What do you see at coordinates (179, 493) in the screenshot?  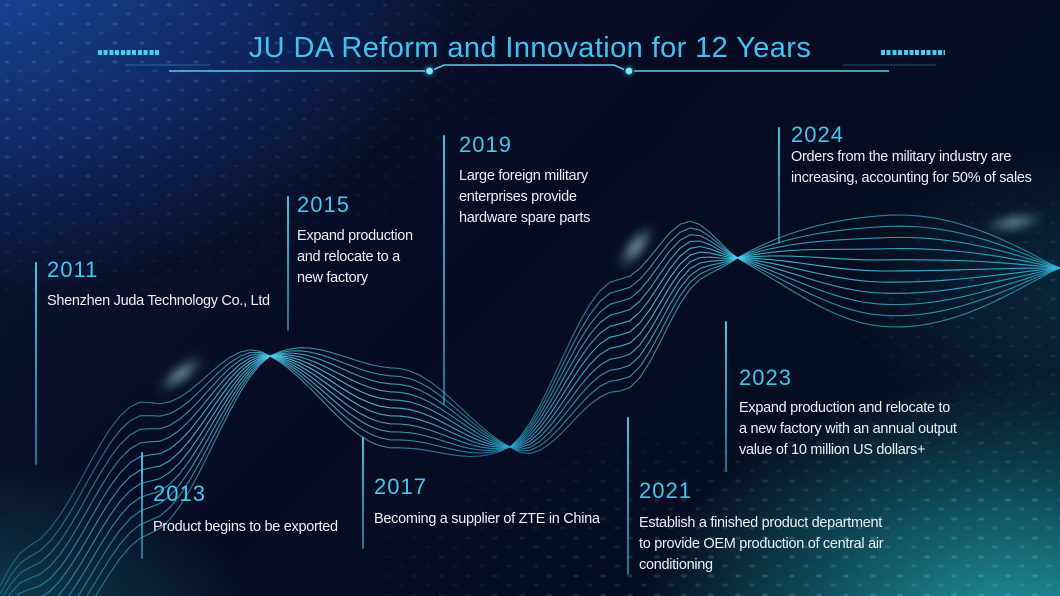 I see `timeline-year: 2013` at bounding box center [179, 493].